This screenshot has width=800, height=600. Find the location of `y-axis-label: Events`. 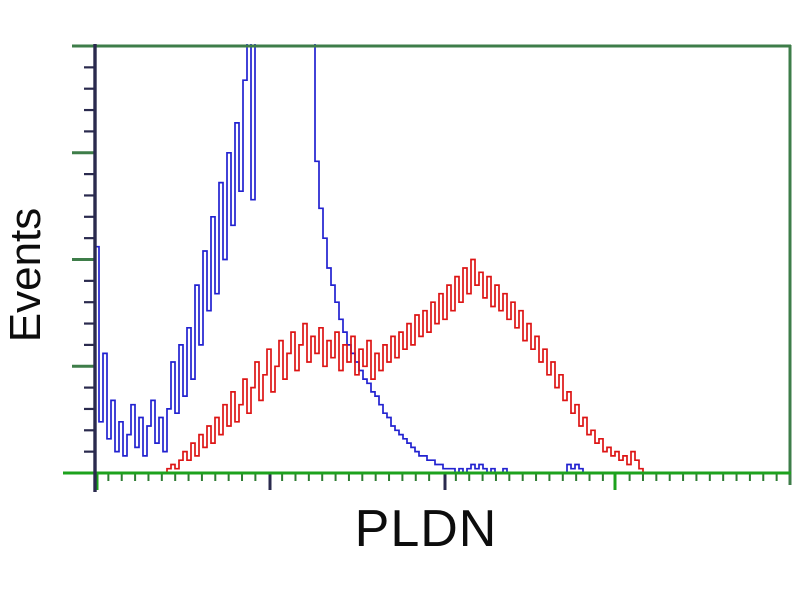

y-axis-label: Events is located at coordinates (25, 275).